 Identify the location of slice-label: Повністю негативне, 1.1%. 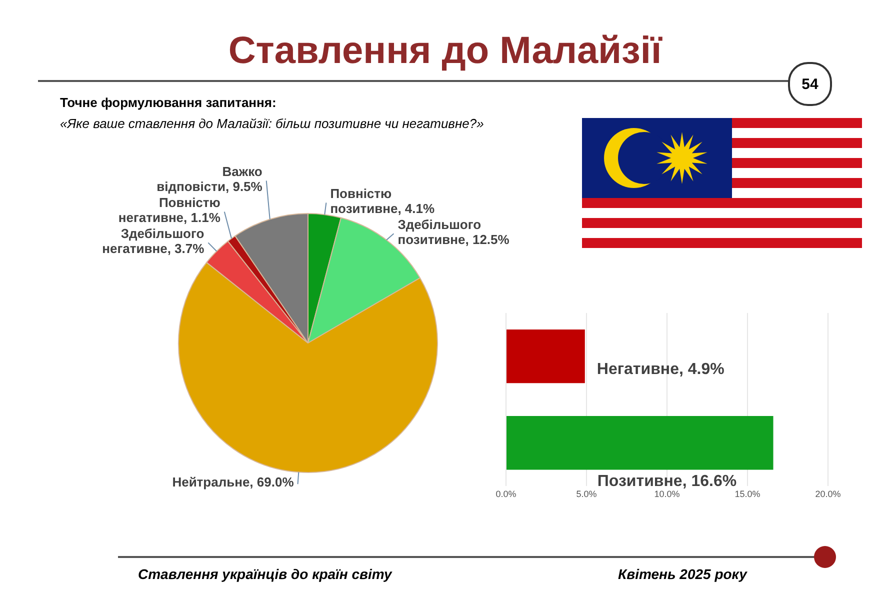
(169, 209).